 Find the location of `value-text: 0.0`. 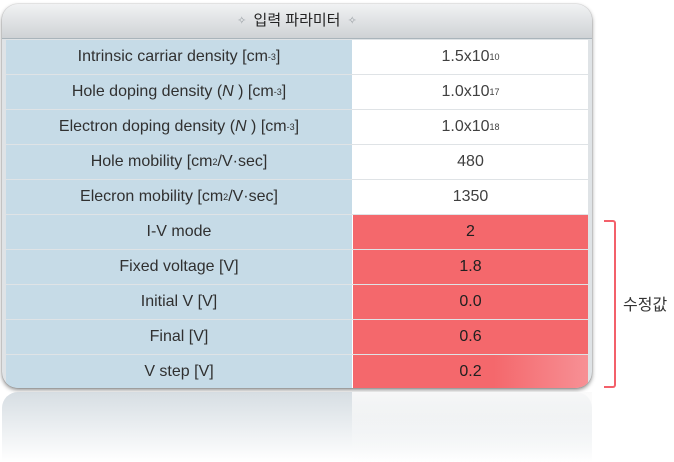

value-text: 0.0 is located at coordinates (470, 301).